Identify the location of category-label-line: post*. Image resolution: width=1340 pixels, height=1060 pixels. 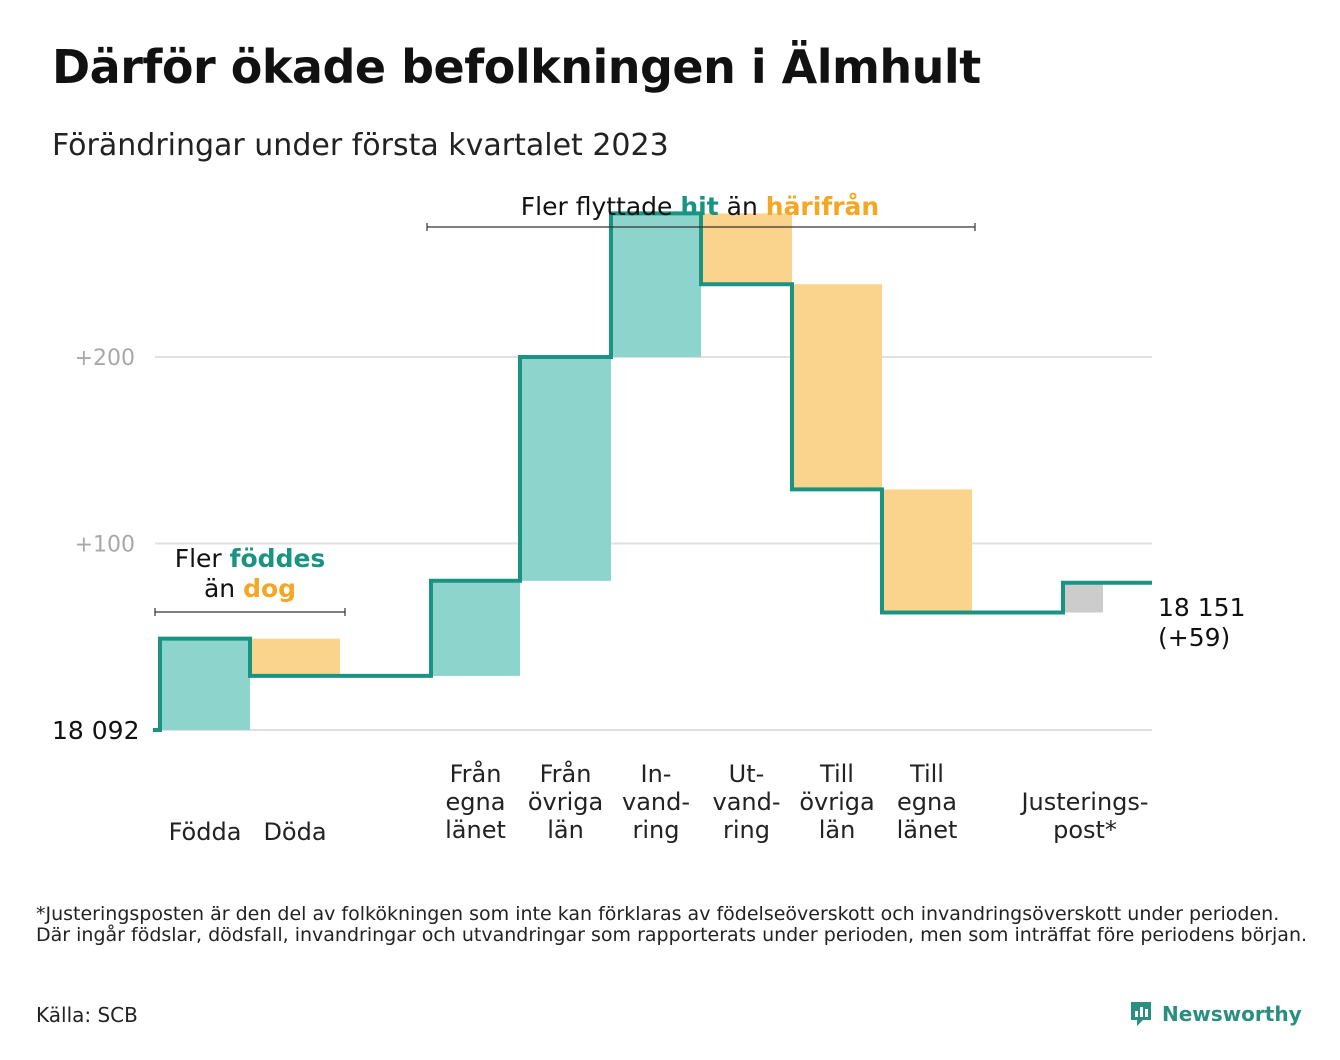
(1085, 830).